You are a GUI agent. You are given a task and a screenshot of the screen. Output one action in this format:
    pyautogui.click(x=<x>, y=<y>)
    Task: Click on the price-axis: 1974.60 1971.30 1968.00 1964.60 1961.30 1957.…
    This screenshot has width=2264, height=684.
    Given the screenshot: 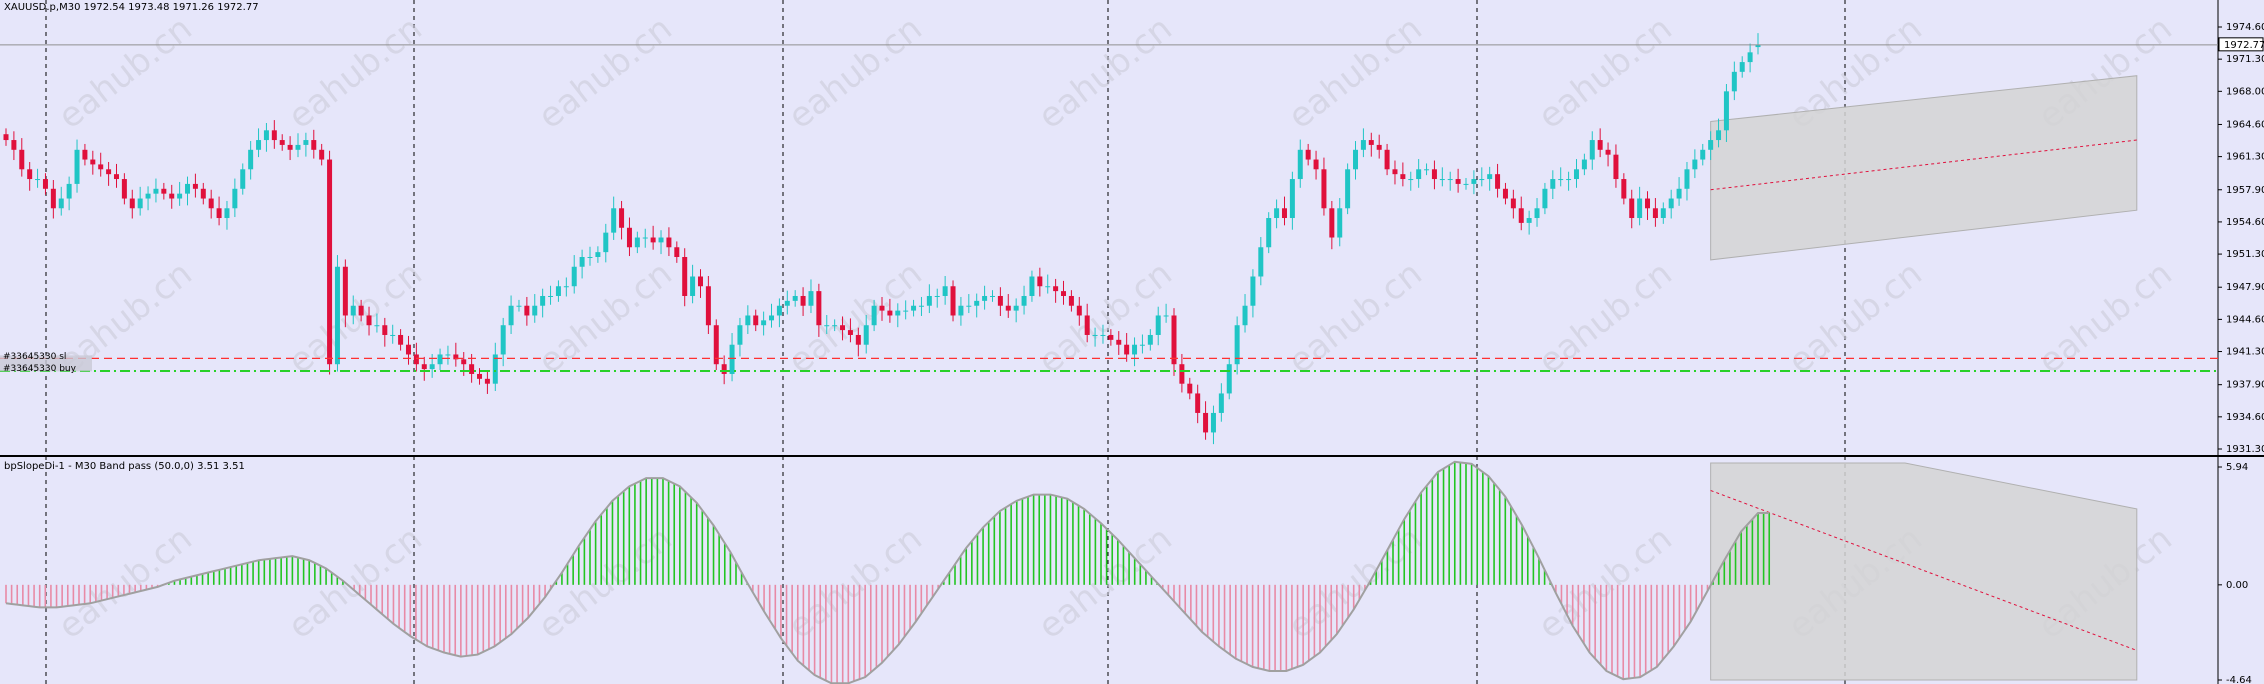 What is the action you would take?
    pyautogui.click(x=2241, y=353)
    